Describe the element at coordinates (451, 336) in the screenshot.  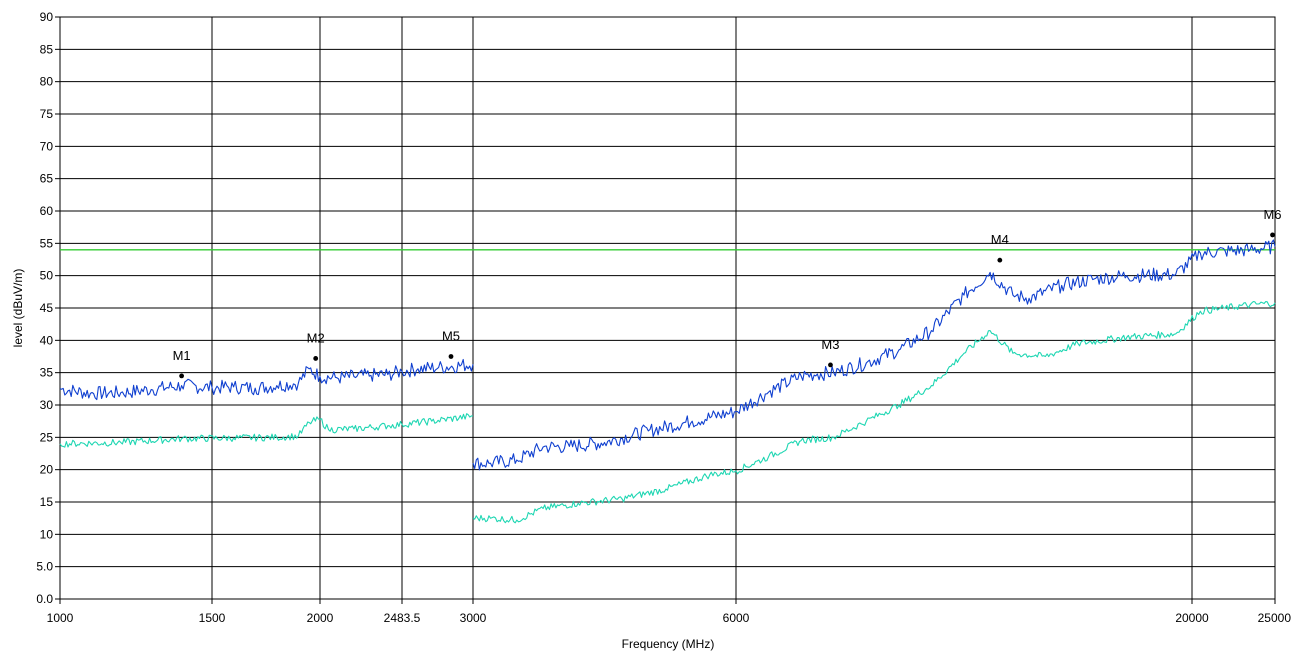
I see `marker-label: M5` at that location.